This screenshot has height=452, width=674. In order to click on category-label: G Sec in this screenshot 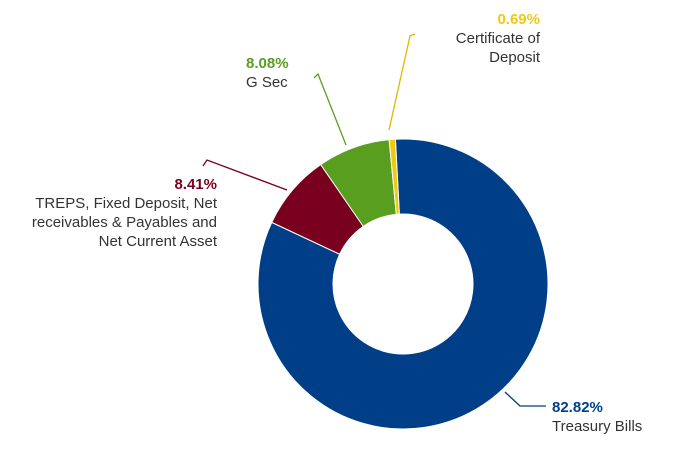, I will do `click(267, 82)`.